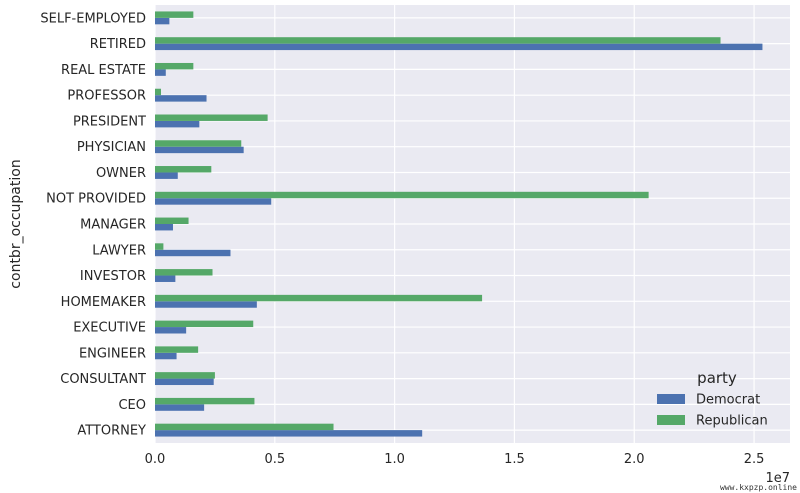 The width and height of the screenshot is (800, 493). Describe the element at coordinates (671, 420) in the screenshot. I see `legend-swatch-republican` at that location.